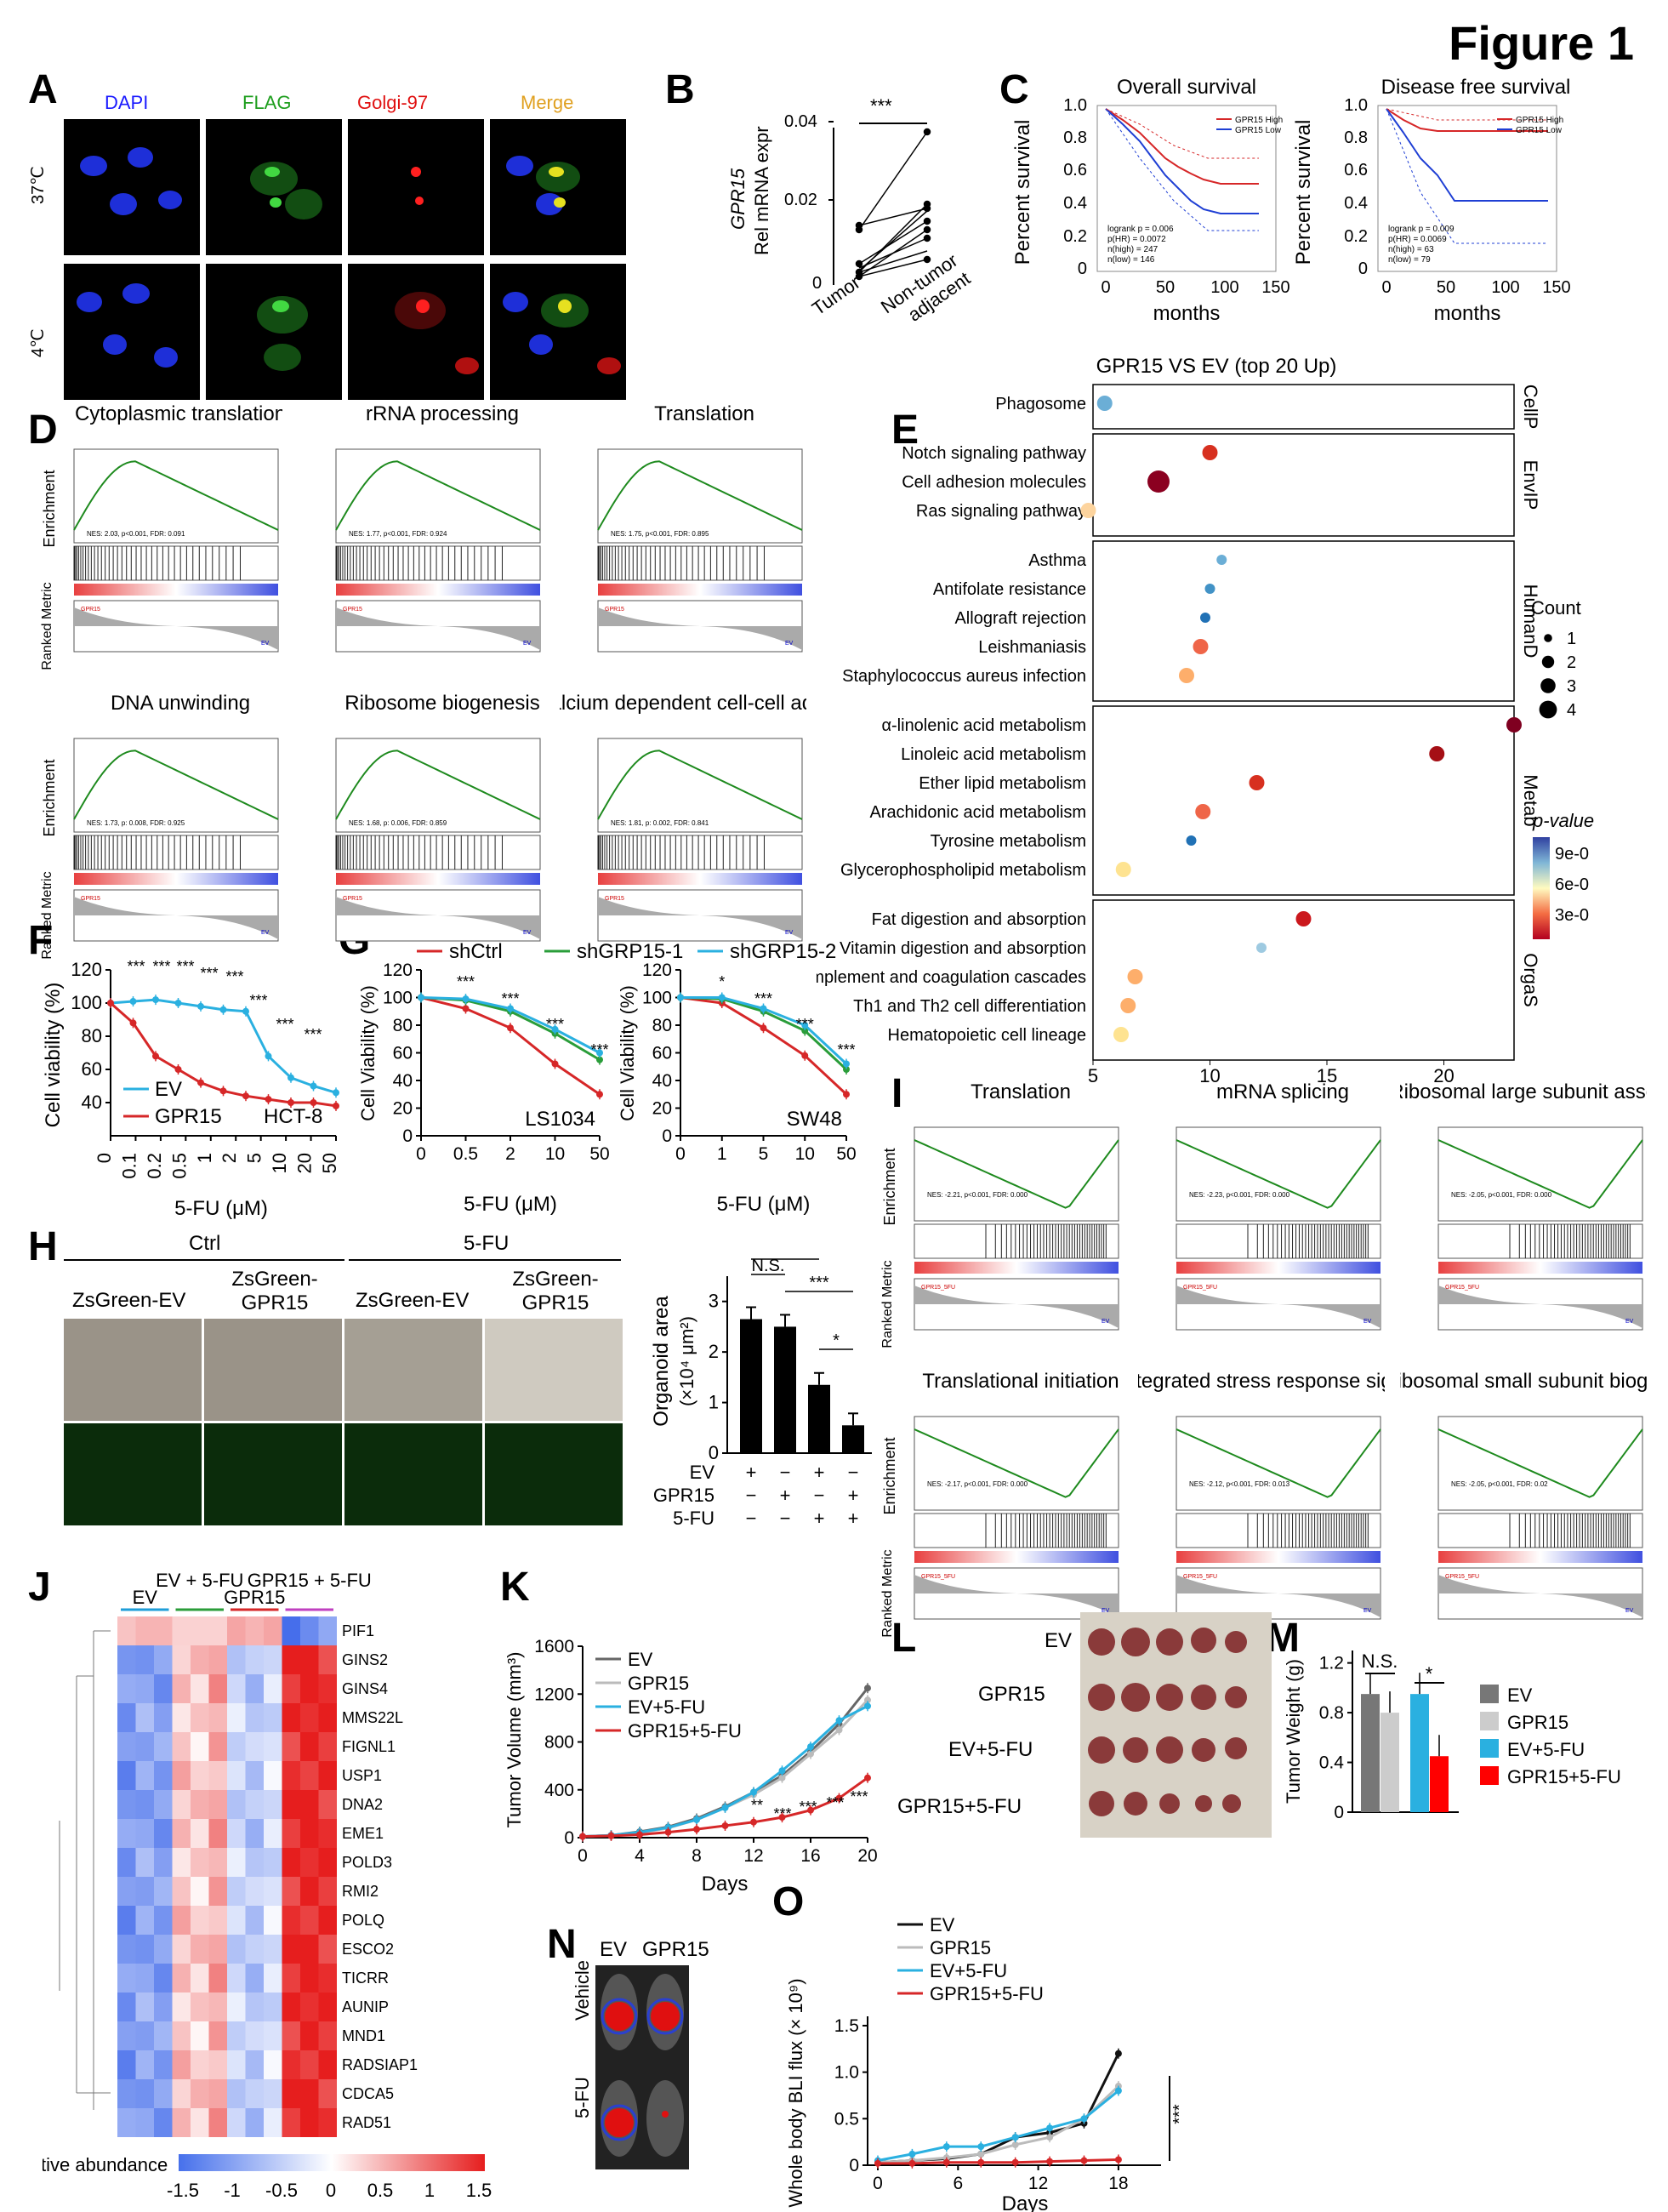 The image size is (1668, 2212). What do you see at coordinates (1140, 229) in the screenshot?
I see `svg-text: logrank p = 0.006` at bounding box center [1140, 229].